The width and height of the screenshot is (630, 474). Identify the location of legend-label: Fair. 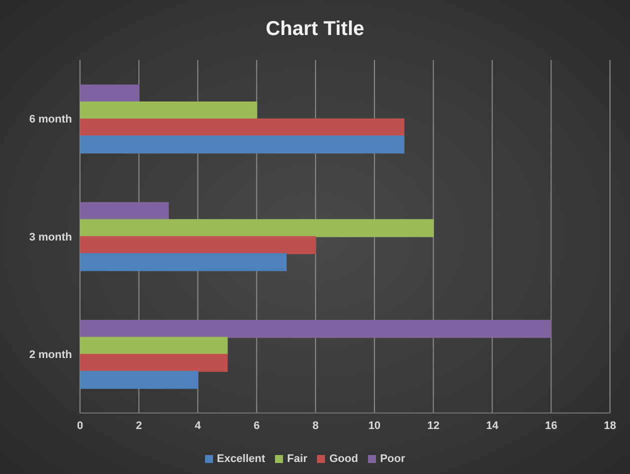
(297, 459).